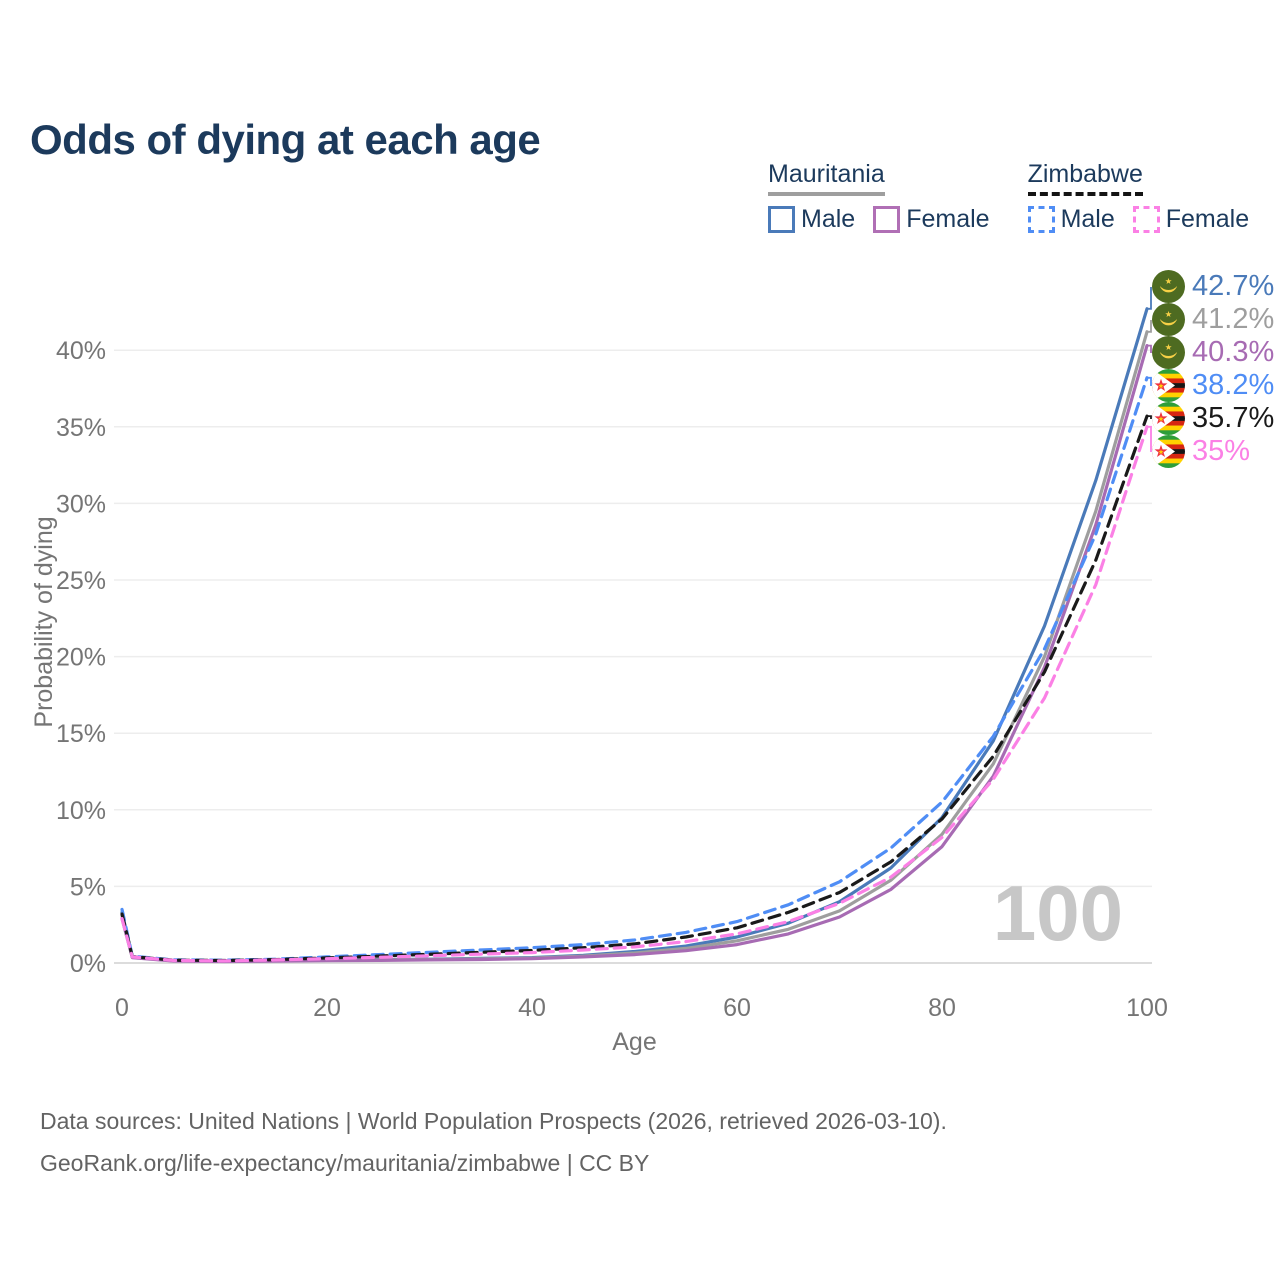 The height and width of the screenshot is (1280, 1280). I want to click on legend-item-zimbabwe-male: Male, so click(1071, 219).